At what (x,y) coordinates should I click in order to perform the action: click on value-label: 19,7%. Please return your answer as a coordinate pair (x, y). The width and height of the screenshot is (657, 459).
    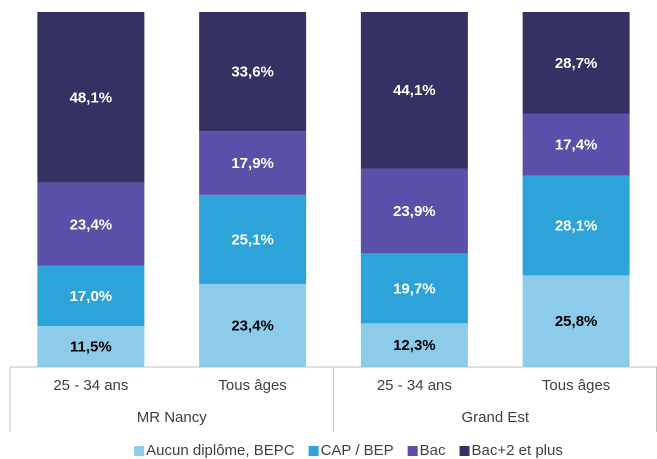
    Looking at the image, I should click on (414, 288).